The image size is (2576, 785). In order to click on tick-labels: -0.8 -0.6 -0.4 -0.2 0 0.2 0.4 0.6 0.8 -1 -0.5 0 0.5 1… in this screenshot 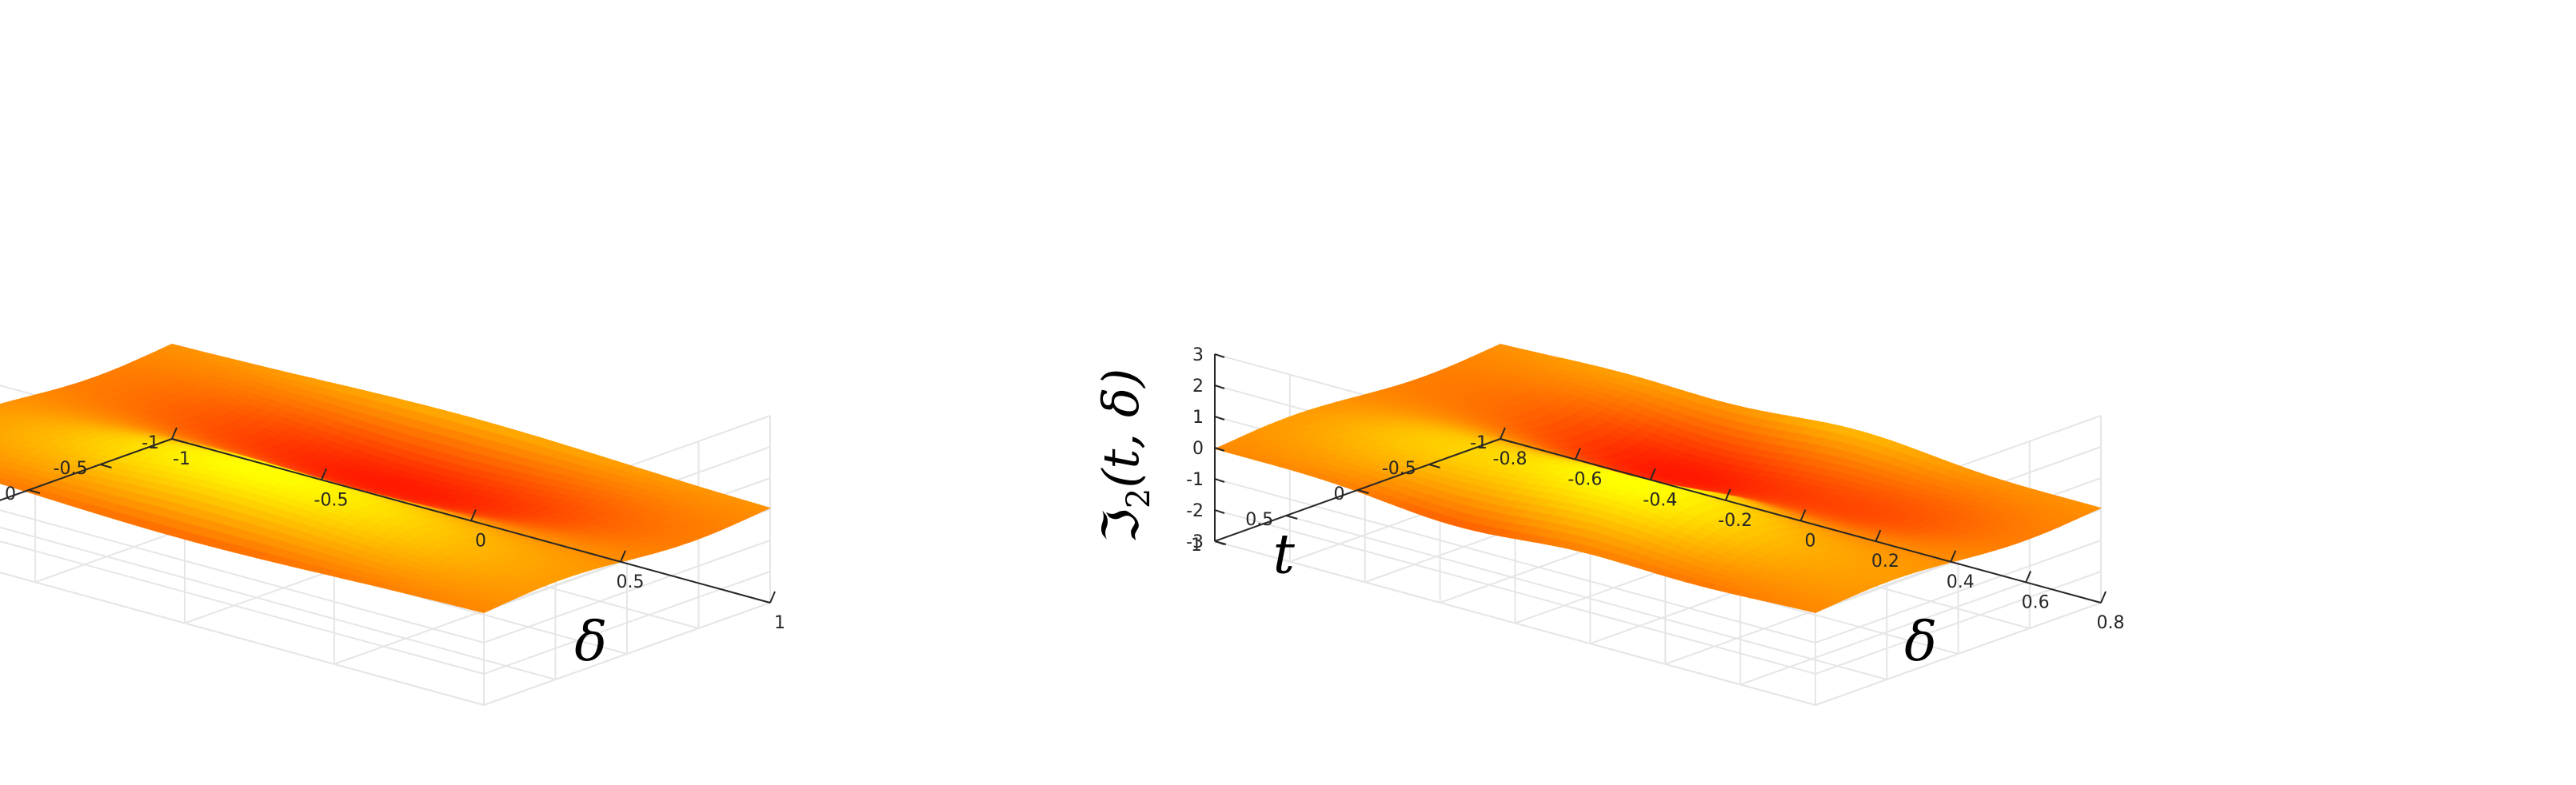, I will do `click(1655, 489)`.